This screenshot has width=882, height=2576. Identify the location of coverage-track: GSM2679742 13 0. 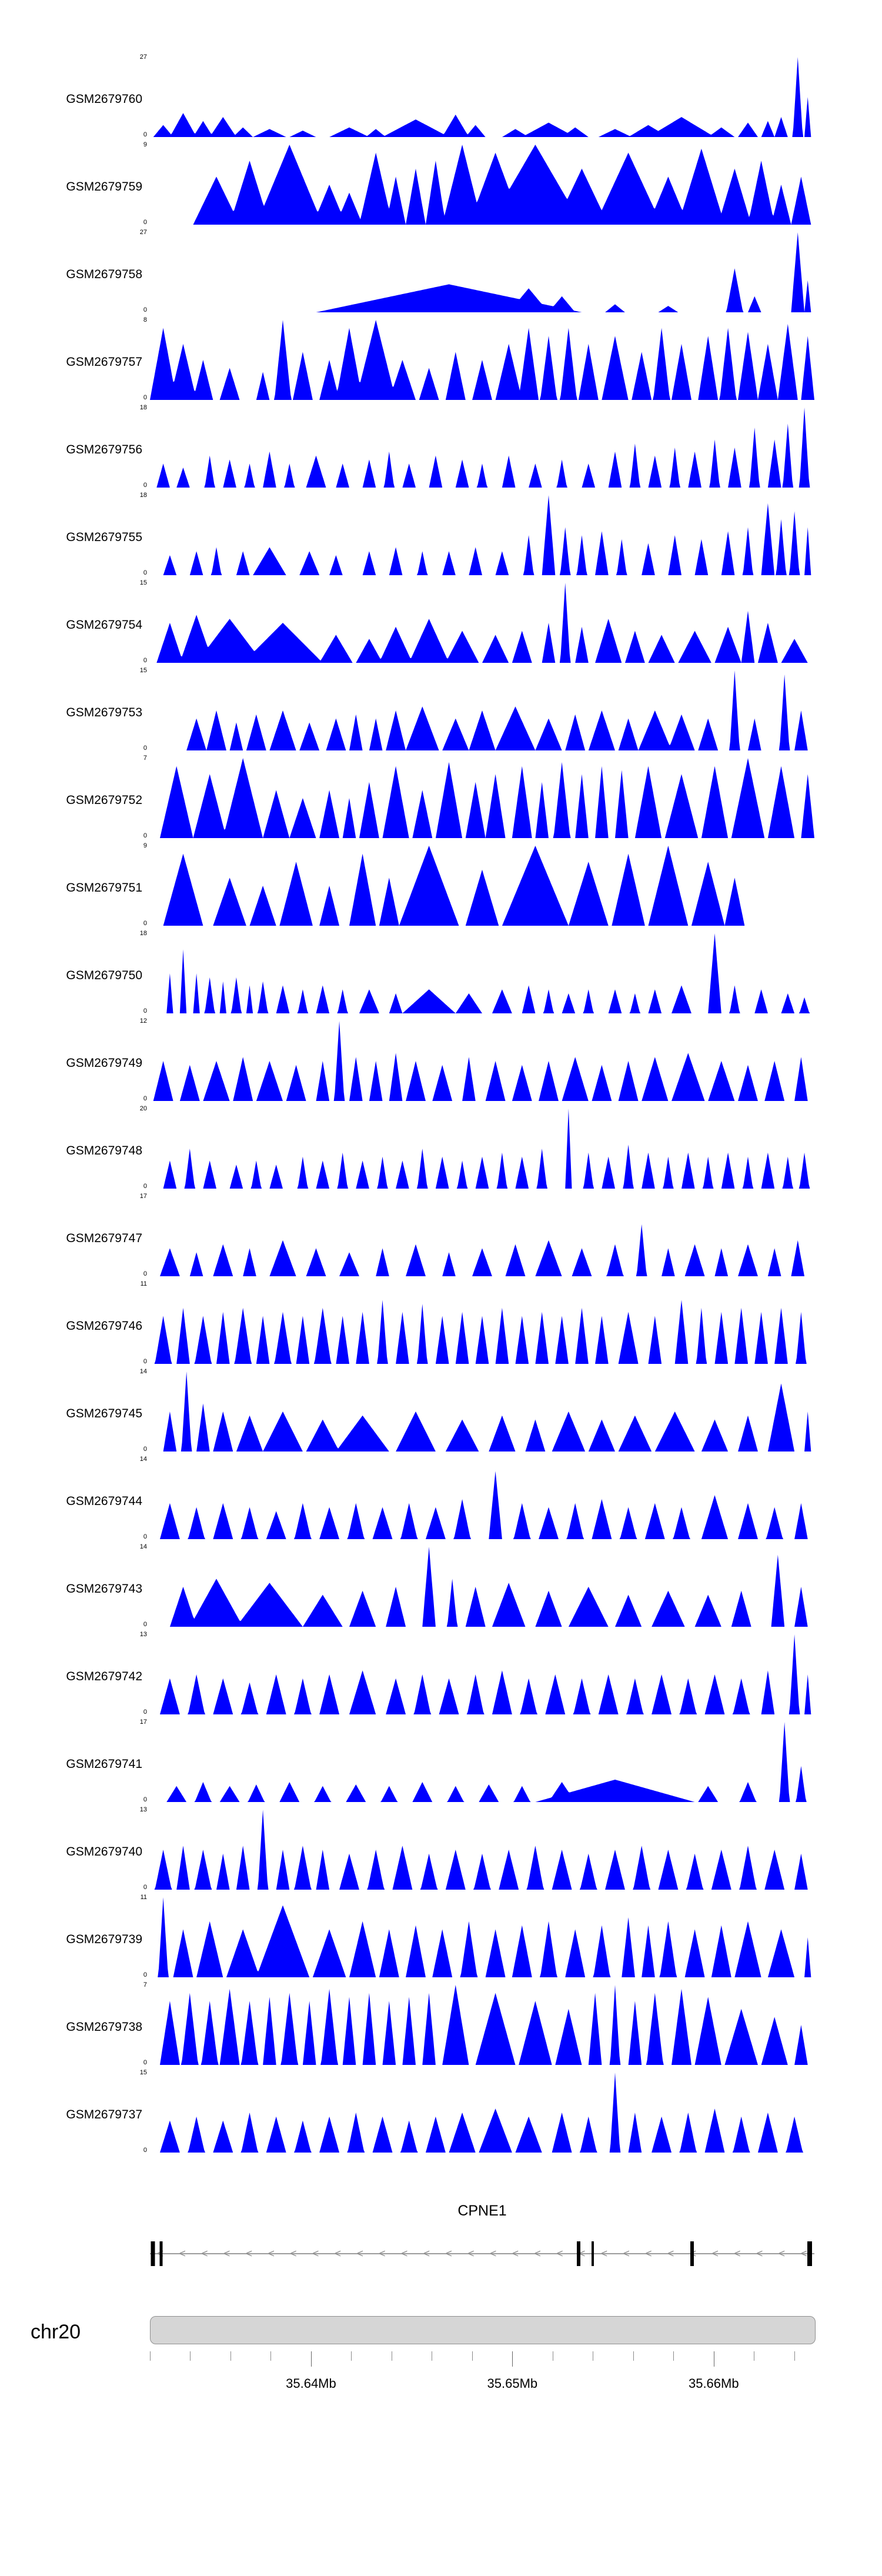
(441, 1675).